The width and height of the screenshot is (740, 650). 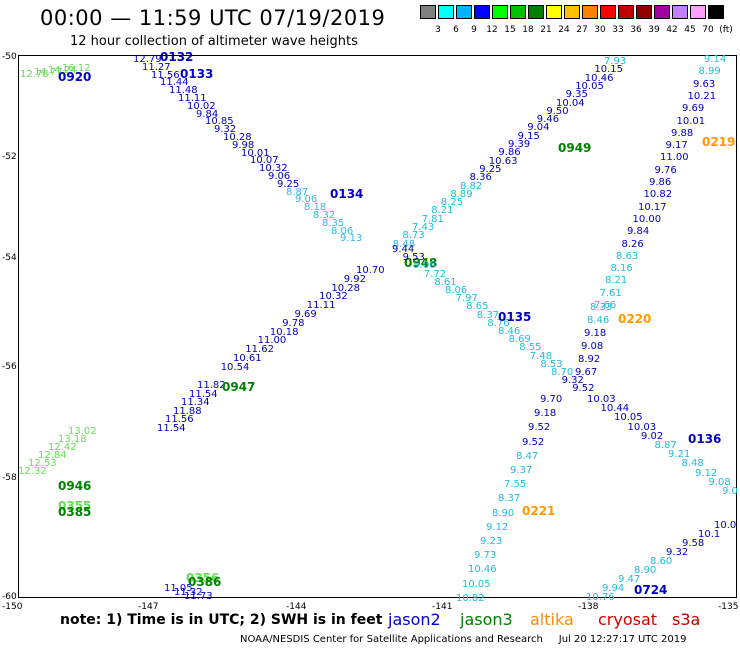 What do you see at coordinates (82, 431) in the screenshot?
I see `wave-height-value: 13.02` at bounding box center [82, 431].